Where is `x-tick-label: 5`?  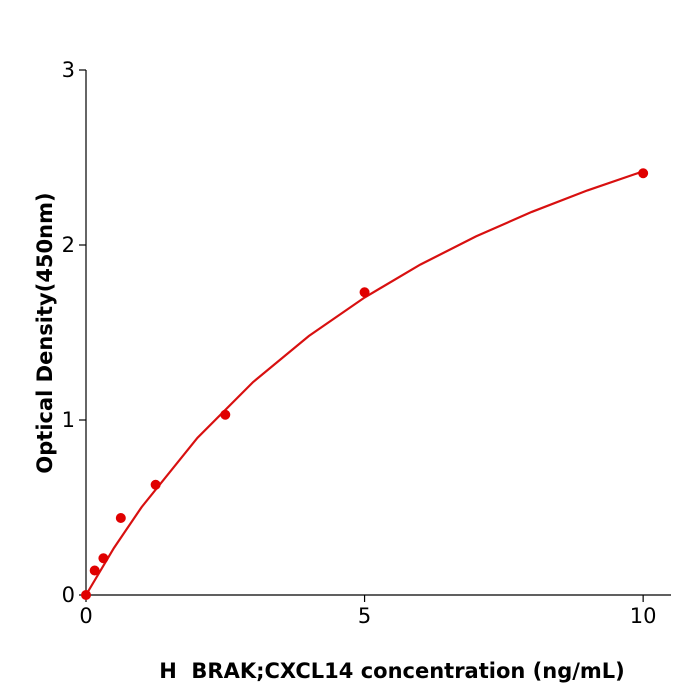 x-tick-label: 5 is located at coordinates (364, 616).